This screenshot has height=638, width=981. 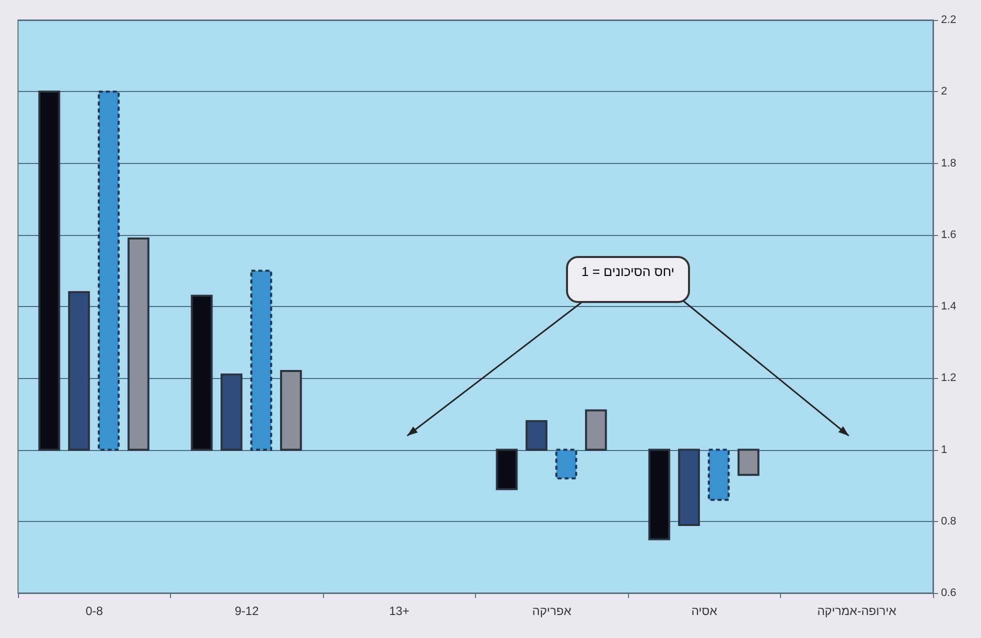 I want to click on x-tick-label: אפריקה, so click(x=552, y=611).